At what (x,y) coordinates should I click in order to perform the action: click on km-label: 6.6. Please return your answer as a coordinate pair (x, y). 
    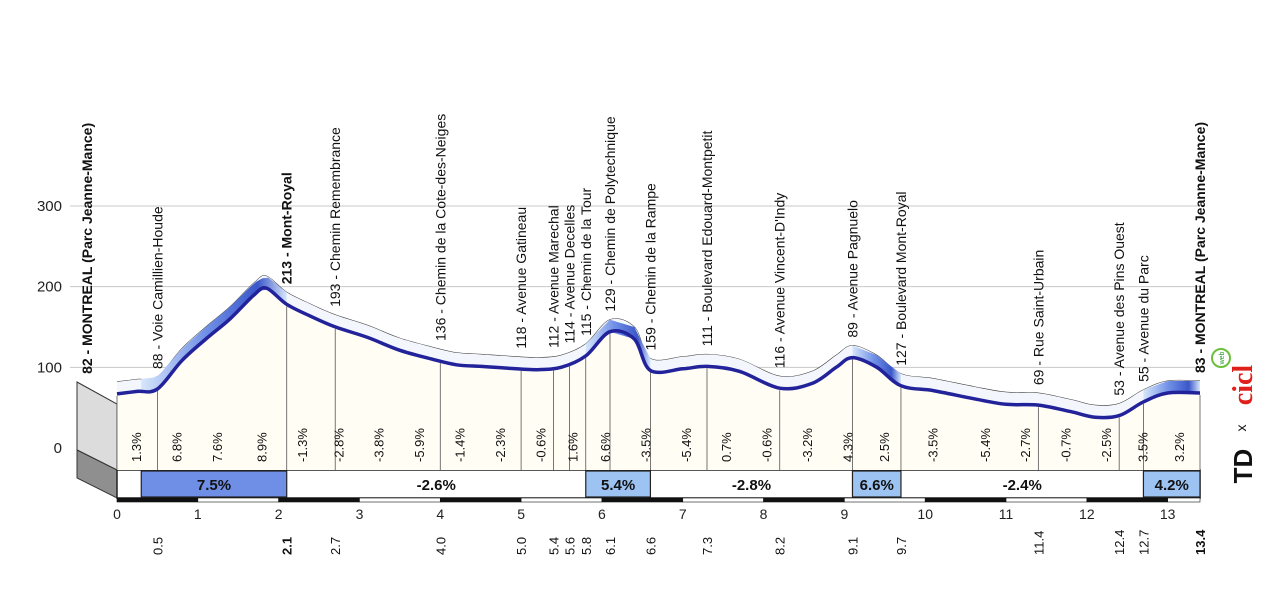
    Looking at the image, I should click on (650, 546).